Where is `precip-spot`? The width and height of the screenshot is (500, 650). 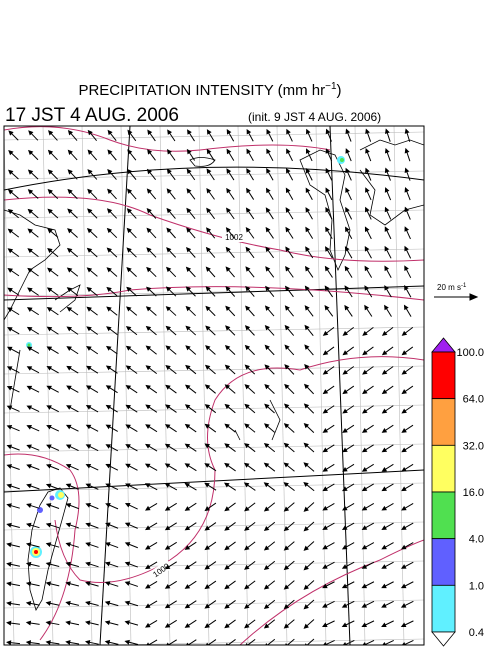
precip-spot is located at coordinates (61, 495).